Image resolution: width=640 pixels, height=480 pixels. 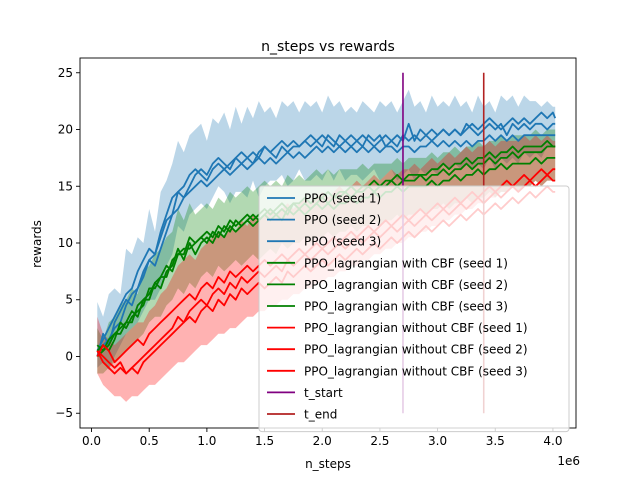 What do you see at coordinates (416, 350) in the screenshot?
I see `legend-label: PPO_lagrangian without CBF (seed 2)` at bounding box center [416, 350].